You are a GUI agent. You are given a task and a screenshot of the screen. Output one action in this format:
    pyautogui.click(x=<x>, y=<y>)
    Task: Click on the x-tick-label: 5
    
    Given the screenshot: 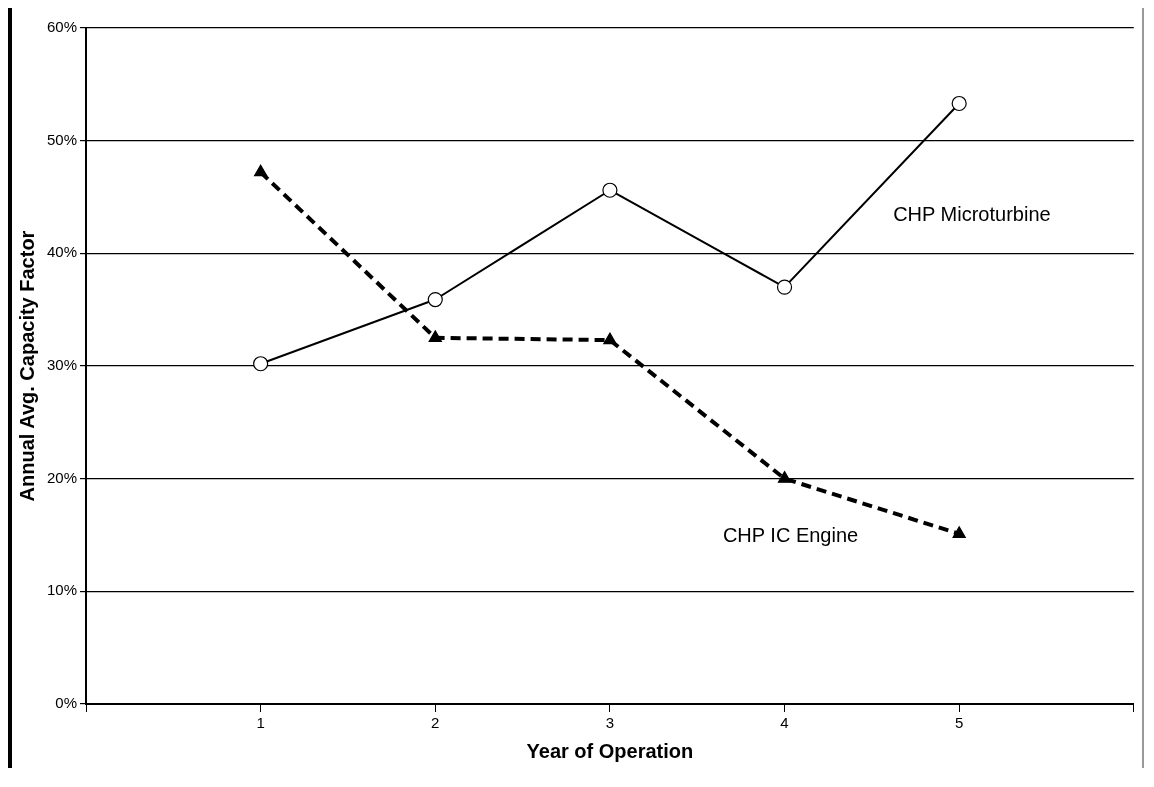 What is the action you would take?
    pyautogui.click(x=959, y=723)
    